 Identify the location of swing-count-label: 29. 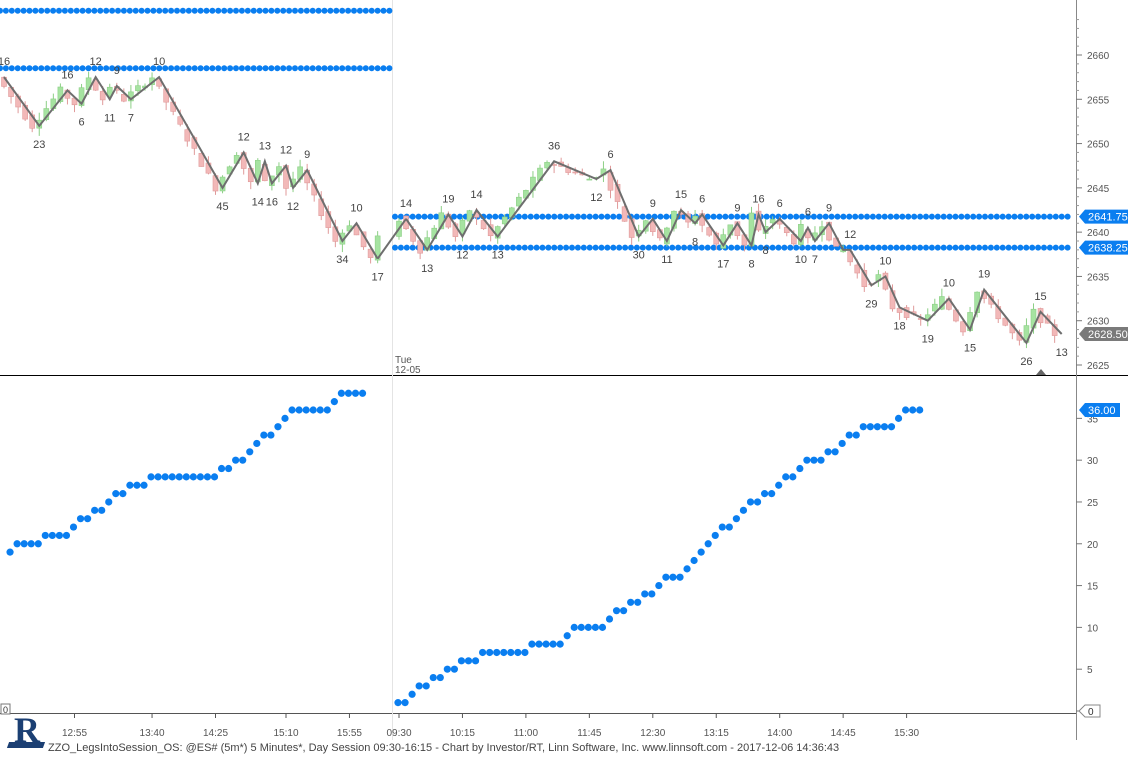
(871, 304).